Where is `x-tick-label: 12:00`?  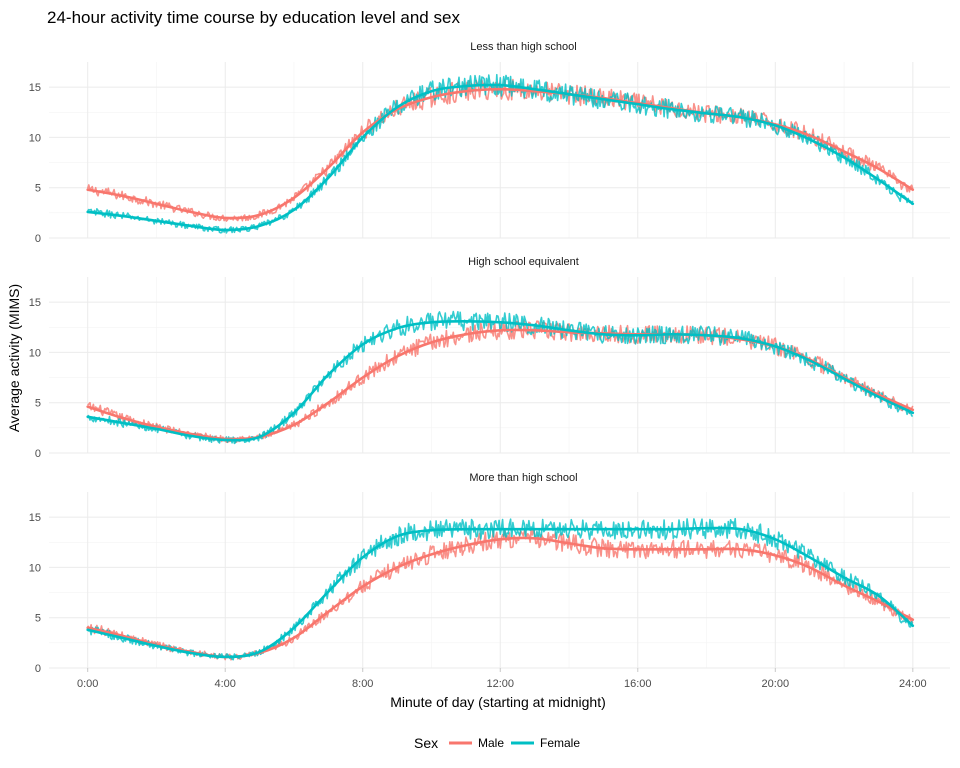 x-tick-label: 12:00 is located at coordinates (500, 684).